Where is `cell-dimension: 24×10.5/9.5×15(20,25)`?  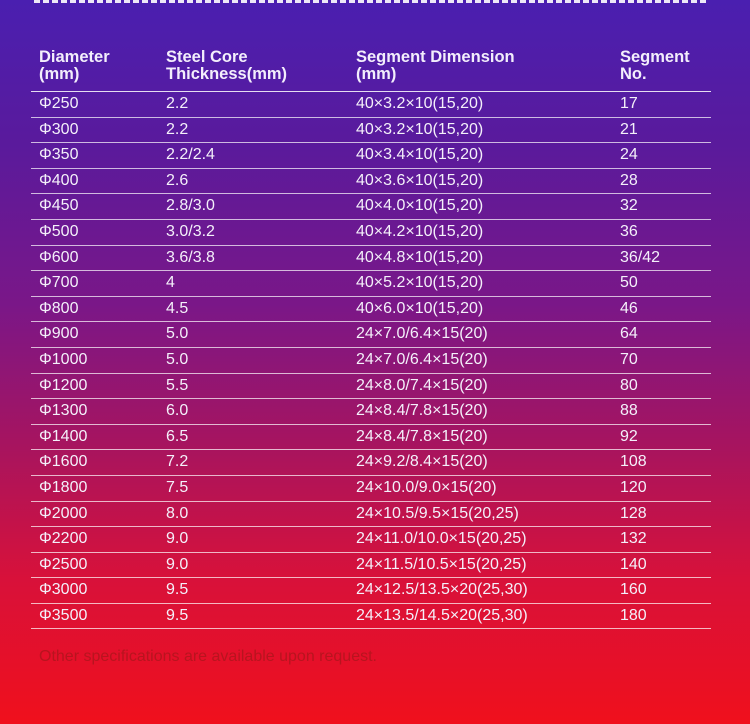 cell-dimension: 24×10.5/9.5×15(20,25) is located at coordinates (437, 513).